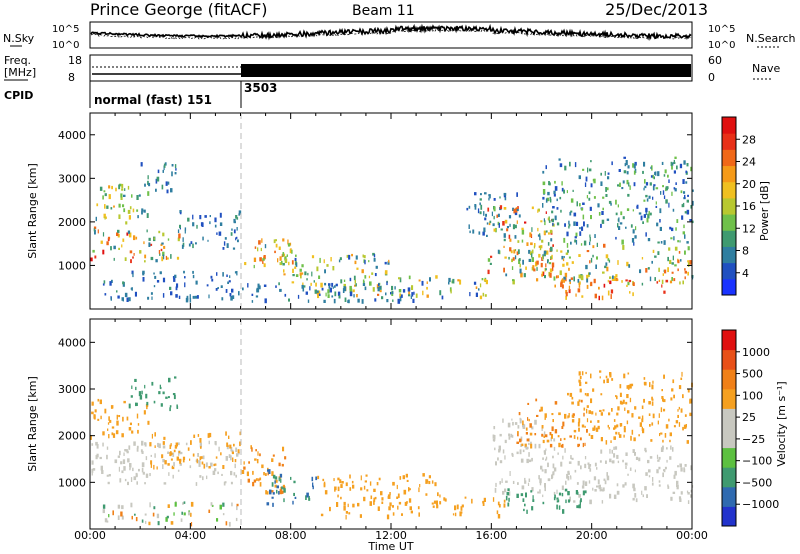 The image size is (800, 554). Describe the element at coordinates (752, 395) in the screenshot. I see `colorbar-tick-label: 100` at that location.